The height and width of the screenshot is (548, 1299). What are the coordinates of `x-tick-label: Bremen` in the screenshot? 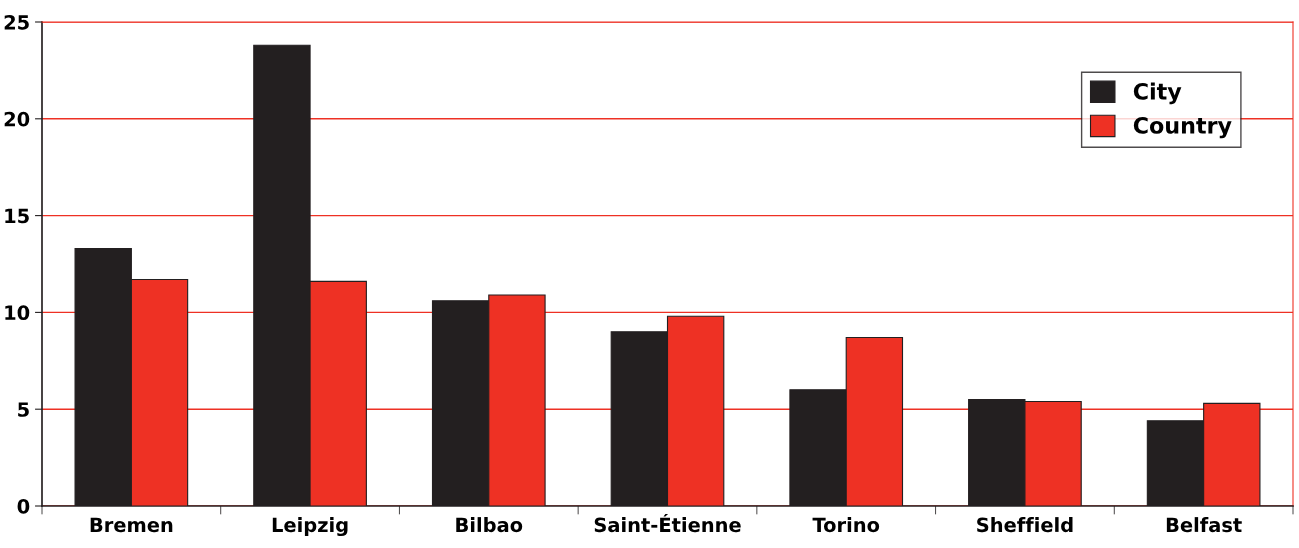 It's located at (131, 525).